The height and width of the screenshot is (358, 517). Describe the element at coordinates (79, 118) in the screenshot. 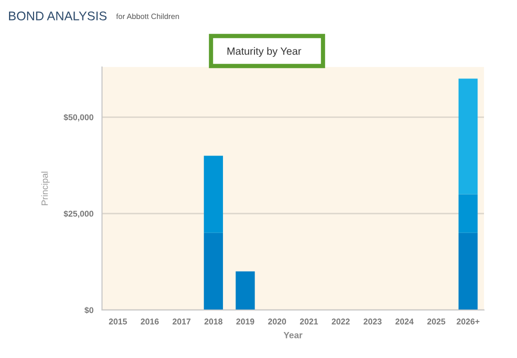

I see `y-tick-label: $50,000` at that location.